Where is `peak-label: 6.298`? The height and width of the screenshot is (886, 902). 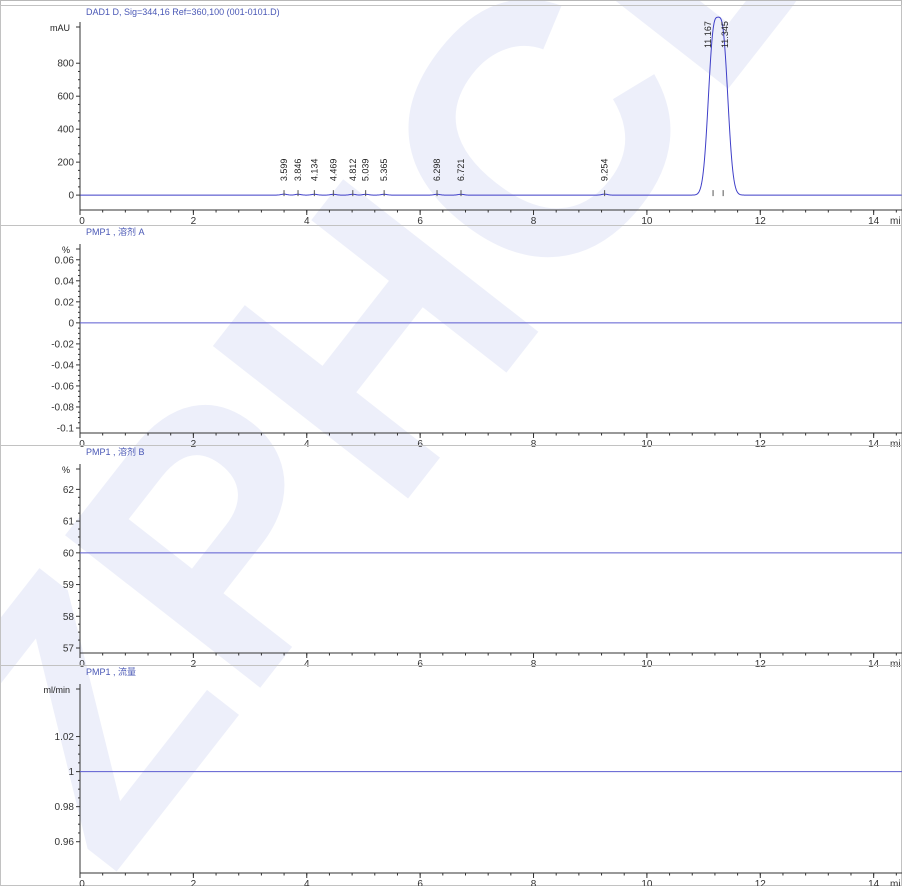 peak-label: 6.298 is located at coordinates (437, 170).